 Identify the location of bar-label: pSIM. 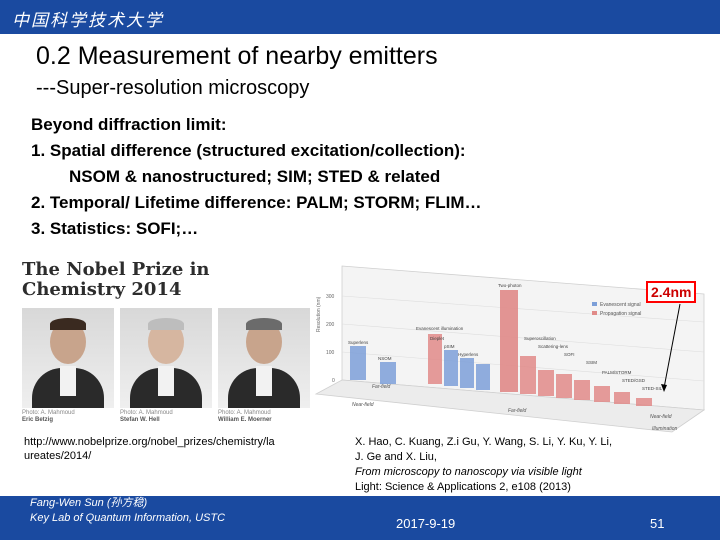
(449, 346).